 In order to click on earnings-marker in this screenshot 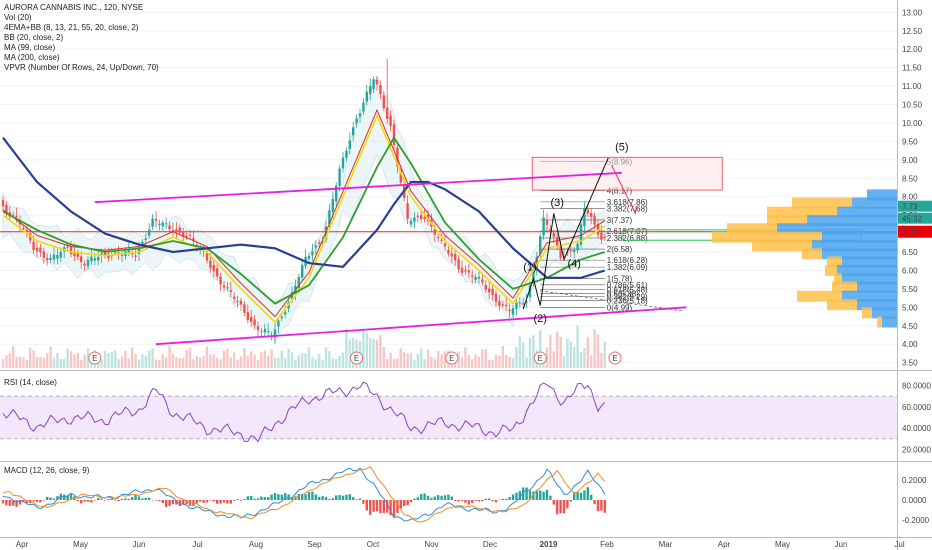, I will do `click(452, 358)`.